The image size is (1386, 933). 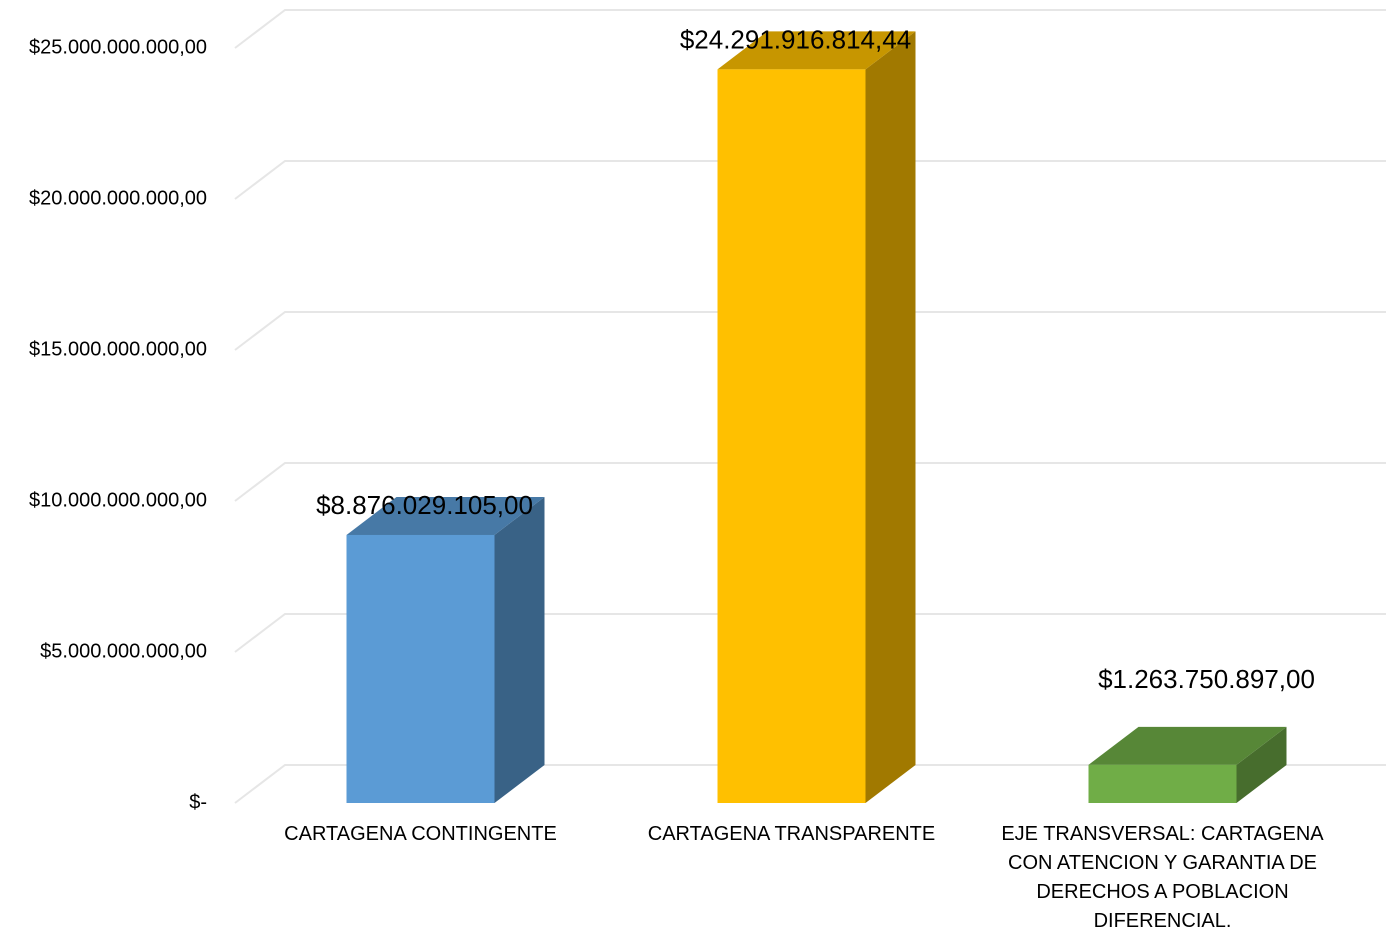 What do you see at coordinates (118, 198) in the screenshot?
I see `y-tick-label: $20.000.000.000,00` at bounding box center [118, 198].